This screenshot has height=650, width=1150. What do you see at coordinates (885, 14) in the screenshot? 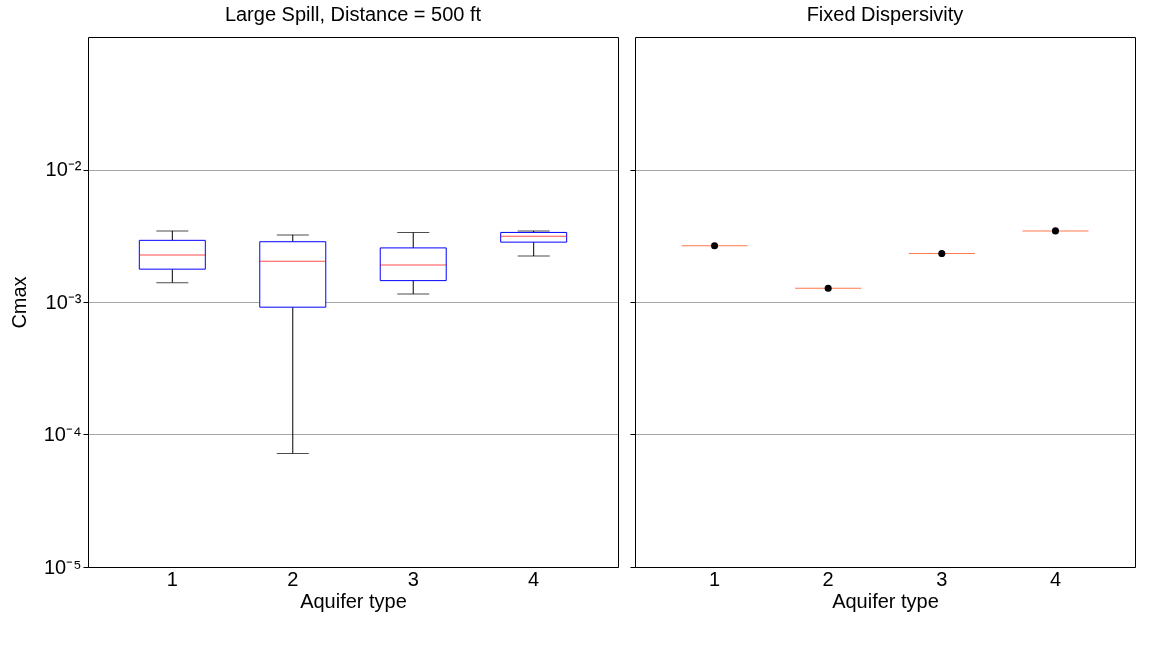
I see `chart-title: Fixed Dispersivity` at bounding box center [885, 14].